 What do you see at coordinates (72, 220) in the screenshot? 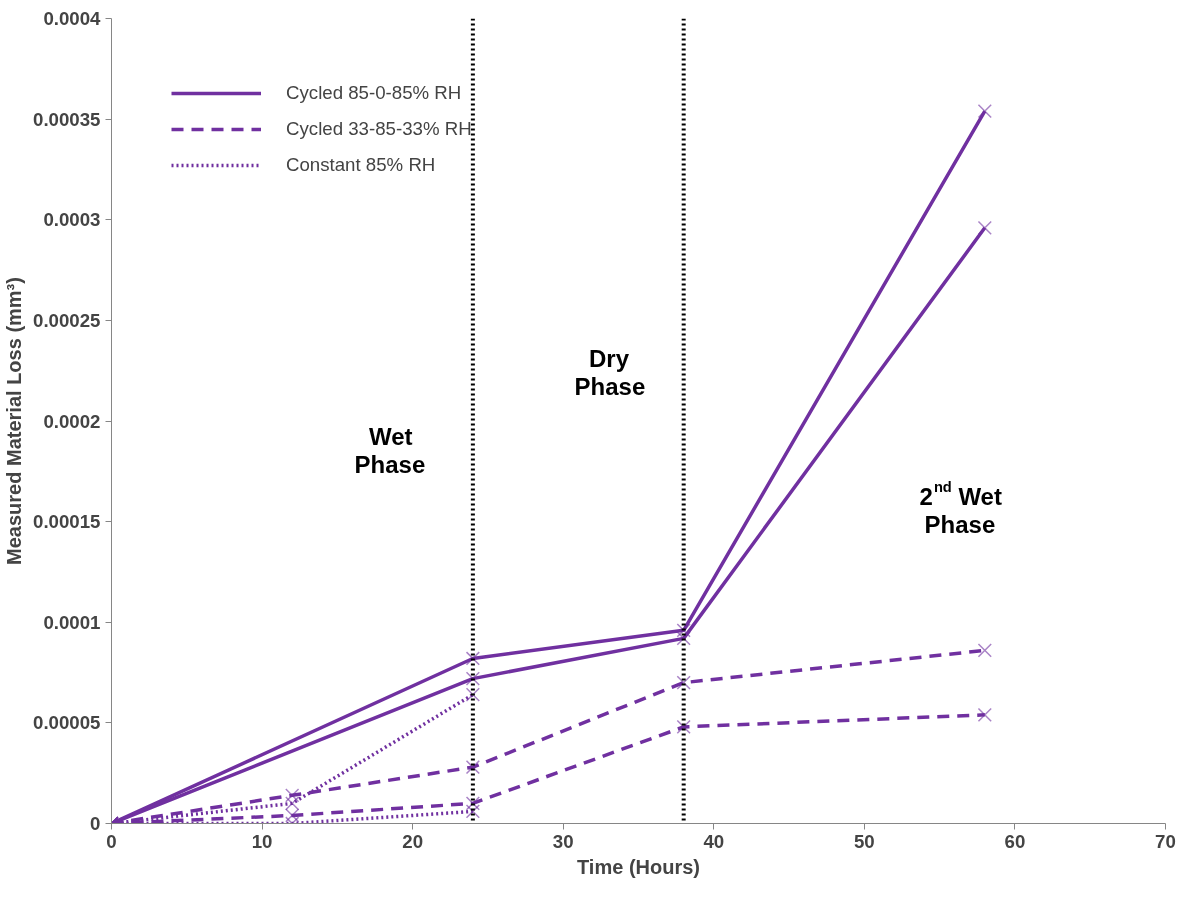
I see `y-tick-label: 0.0003` at bounding box center [72, 220].